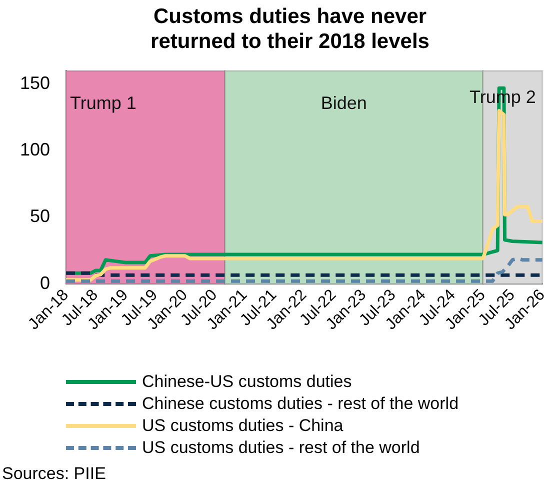 Image resolution: width=558 pixels, height=486 pixels. Describe the element at coordinates (247, 382) in the screenshot. I see `legend-label: Chinese-US customs duties` at that location.